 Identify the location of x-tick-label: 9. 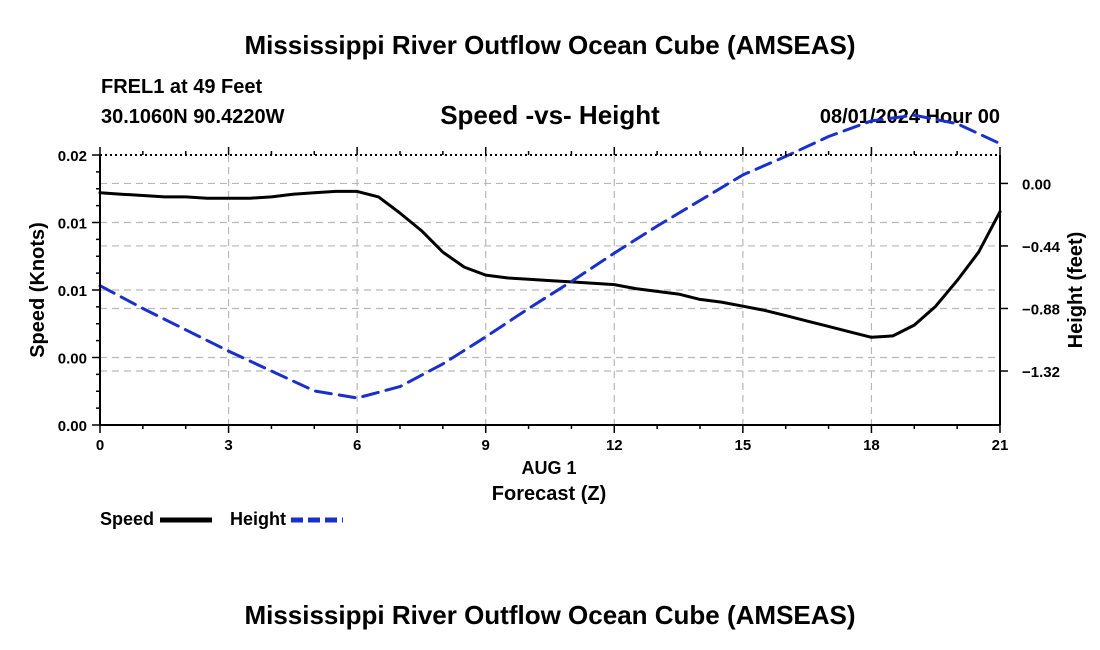
(486, 445).